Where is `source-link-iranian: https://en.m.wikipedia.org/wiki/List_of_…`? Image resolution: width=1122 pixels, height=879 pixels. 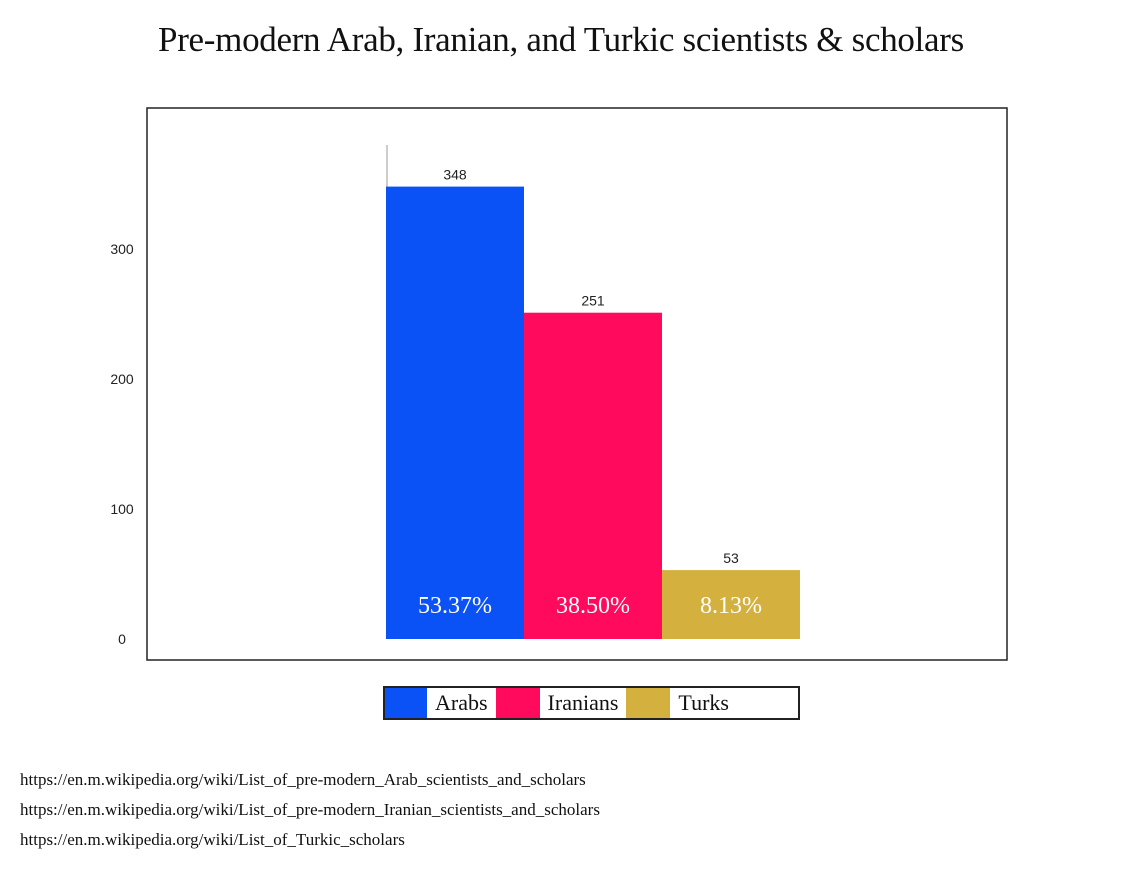
source-link-iranian: https://en.m.wikipedia.org/wiki/List_of_… is located at coordinates (310, 809).